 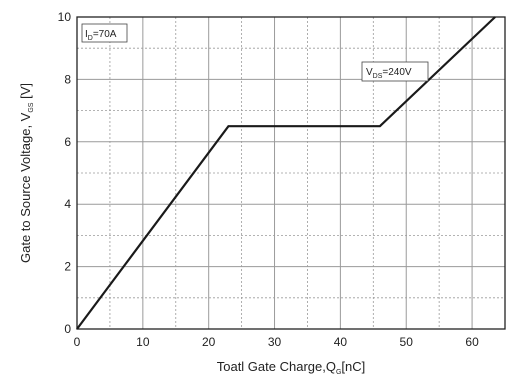 I want to click on x-tick-label: 40, so click(x=341, y=342).